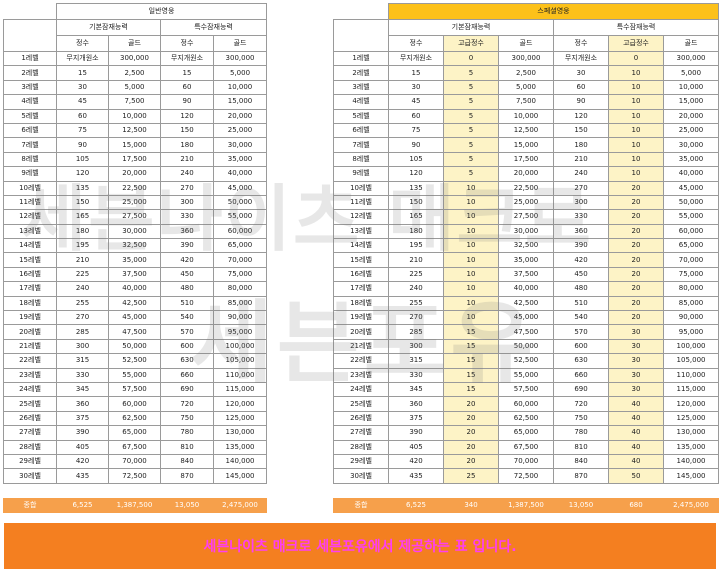 This screenshot has width=720, height=572. I want to click on level-cell: 17레벨, so click(361, 289).